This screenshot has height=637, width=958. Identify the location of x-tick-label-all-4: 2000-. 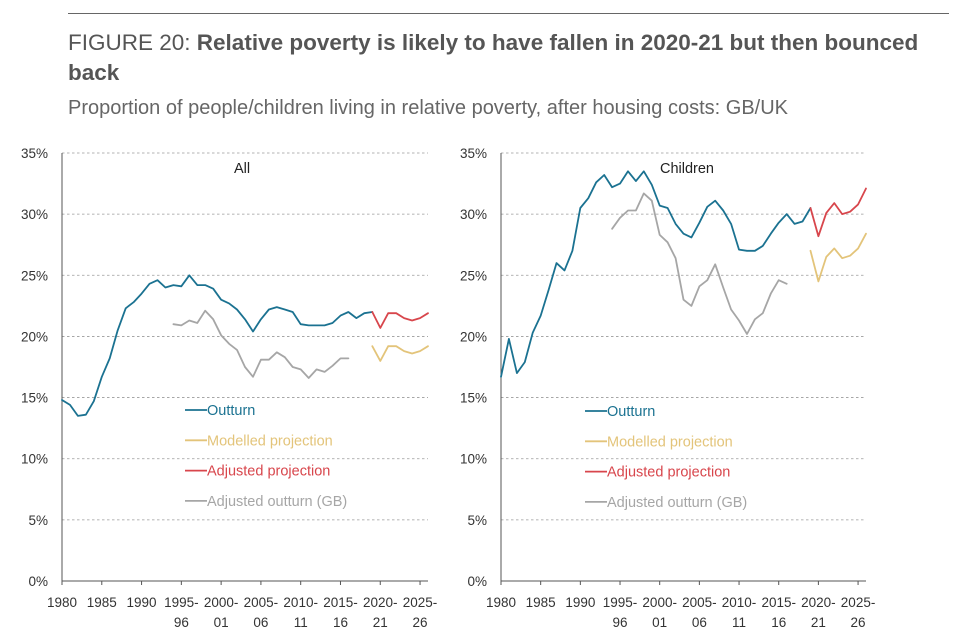
(221, 602).